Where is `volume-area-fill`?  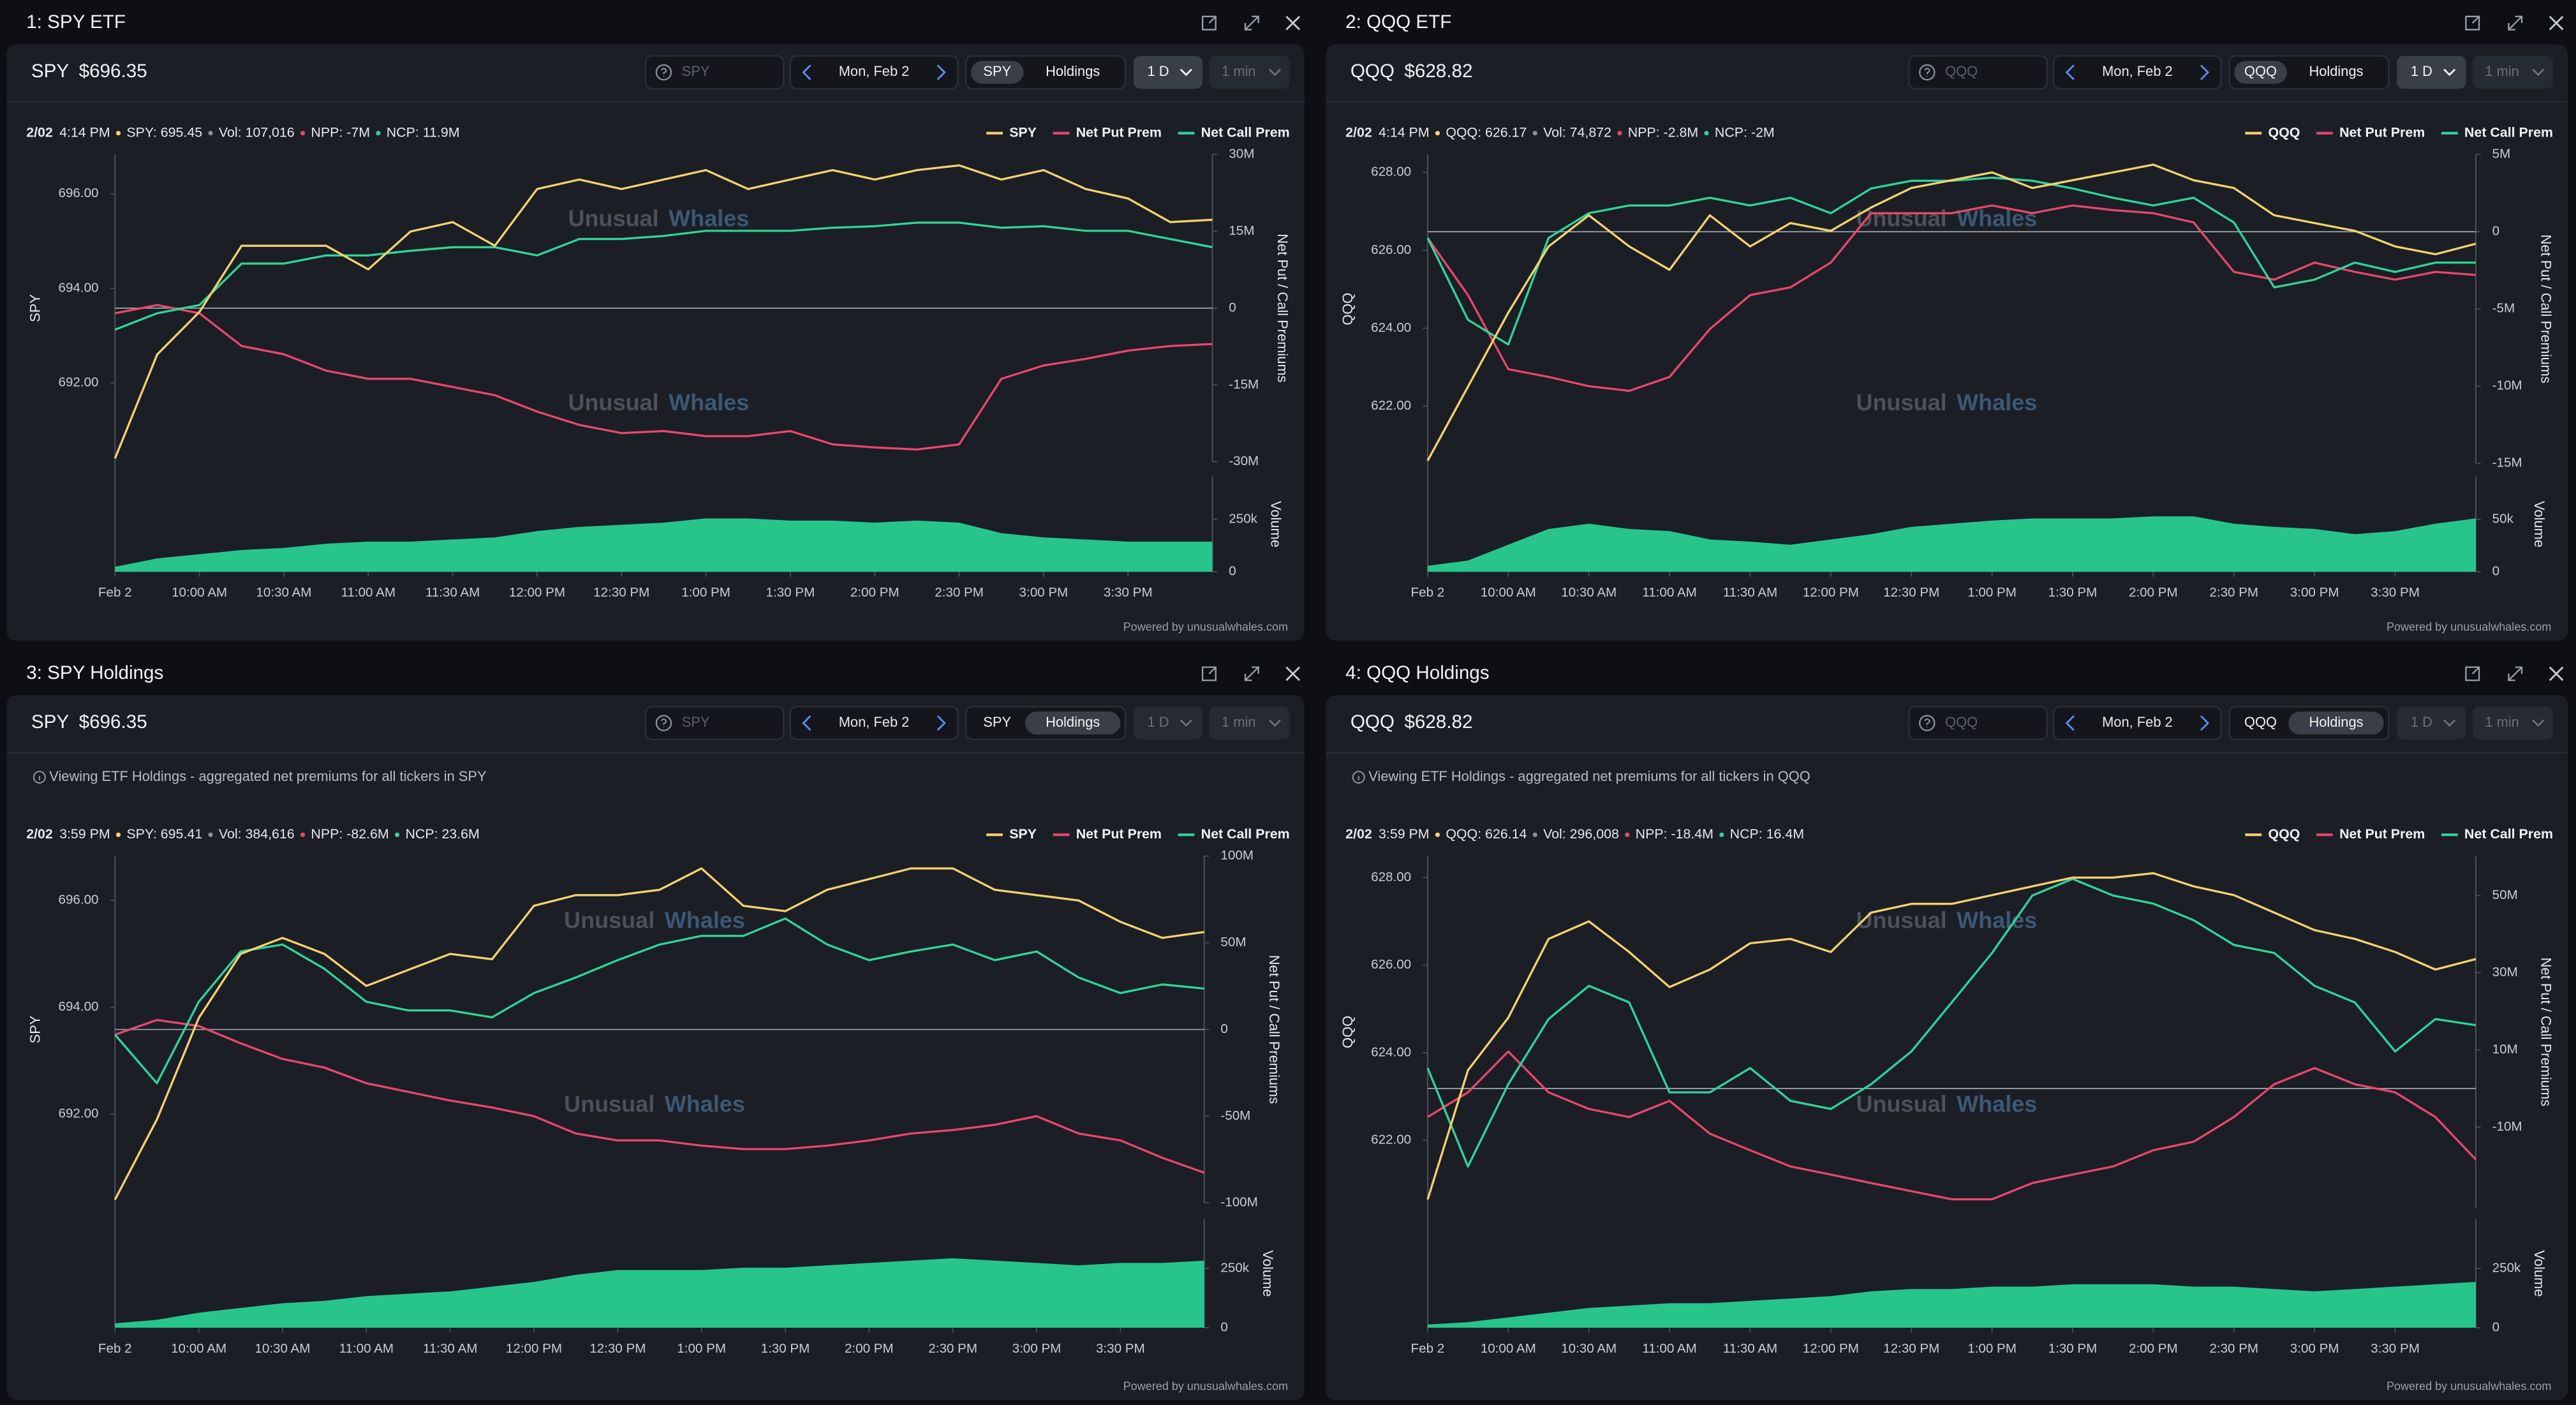 volume-area-fill is located at coordinates (659, 1293).